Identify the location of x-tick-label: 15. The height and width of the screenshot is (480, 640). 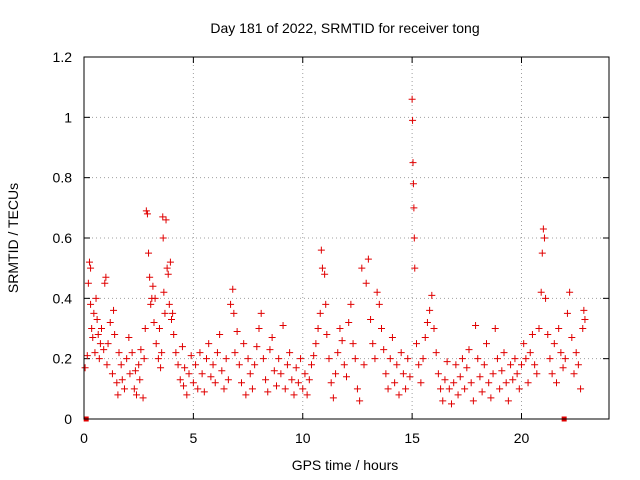
(412, 438).